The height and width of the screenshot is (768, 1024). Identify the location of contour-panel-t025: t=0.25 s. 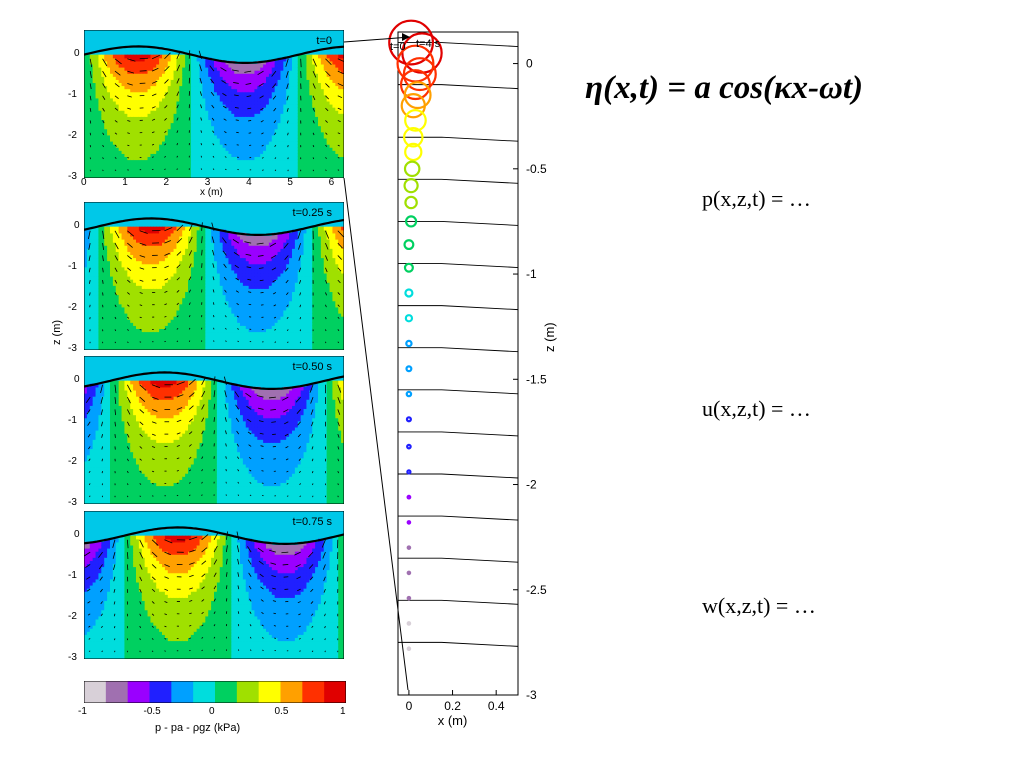
(214, 276).